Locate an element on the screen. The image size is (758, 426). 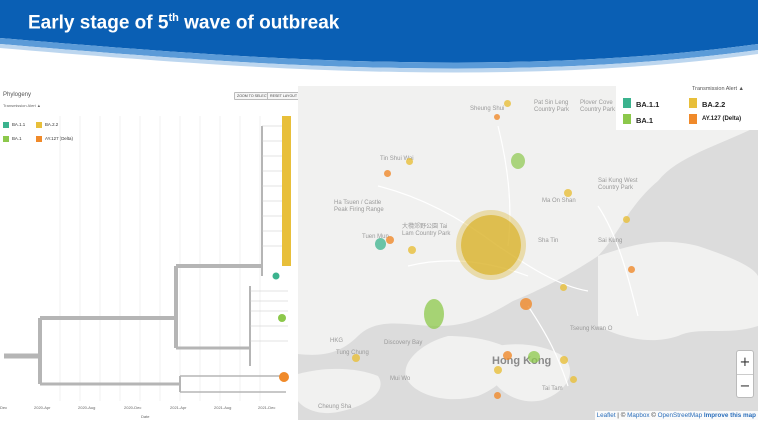
case-bubble-ba11 is located at coordinates (380, 244).